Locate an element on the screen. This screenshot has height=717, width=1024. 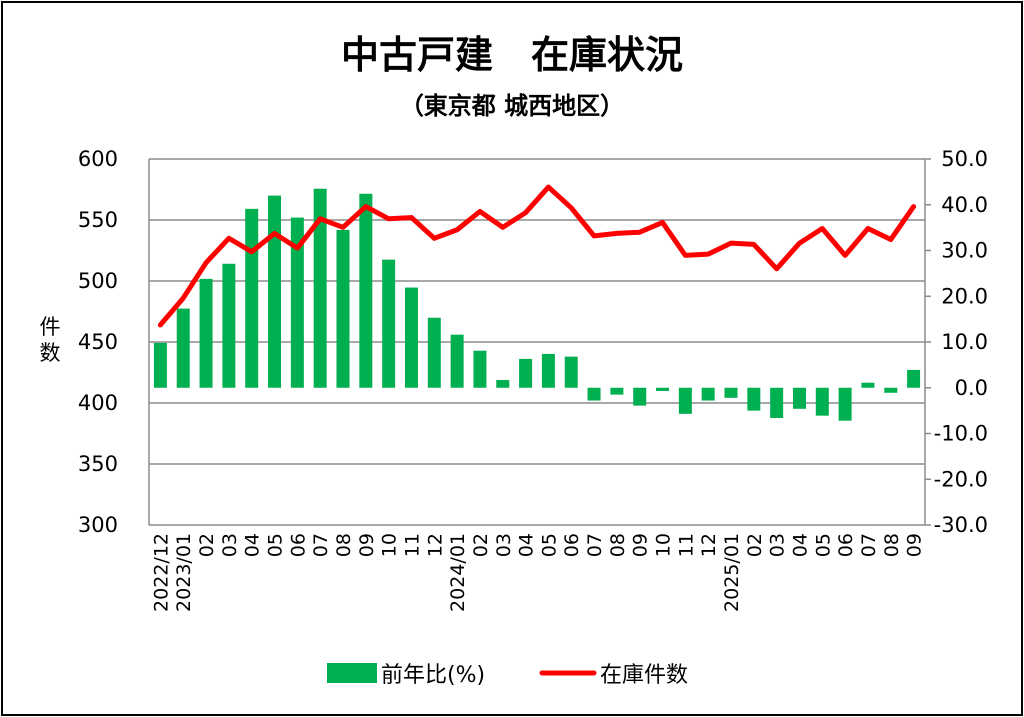
y2-tick-label: -10.0 is located at coordinates (961, 434).